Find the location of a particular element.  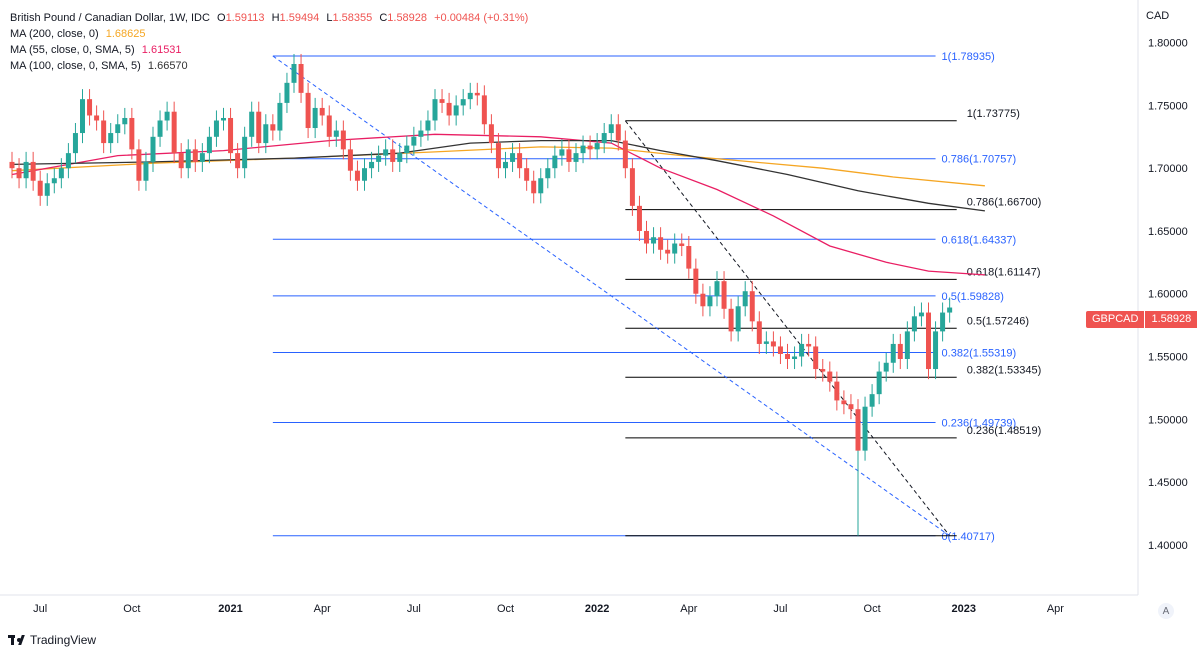

last-price-tag: GBPCAD 1.58928 is located at coordinates (1142, 319).